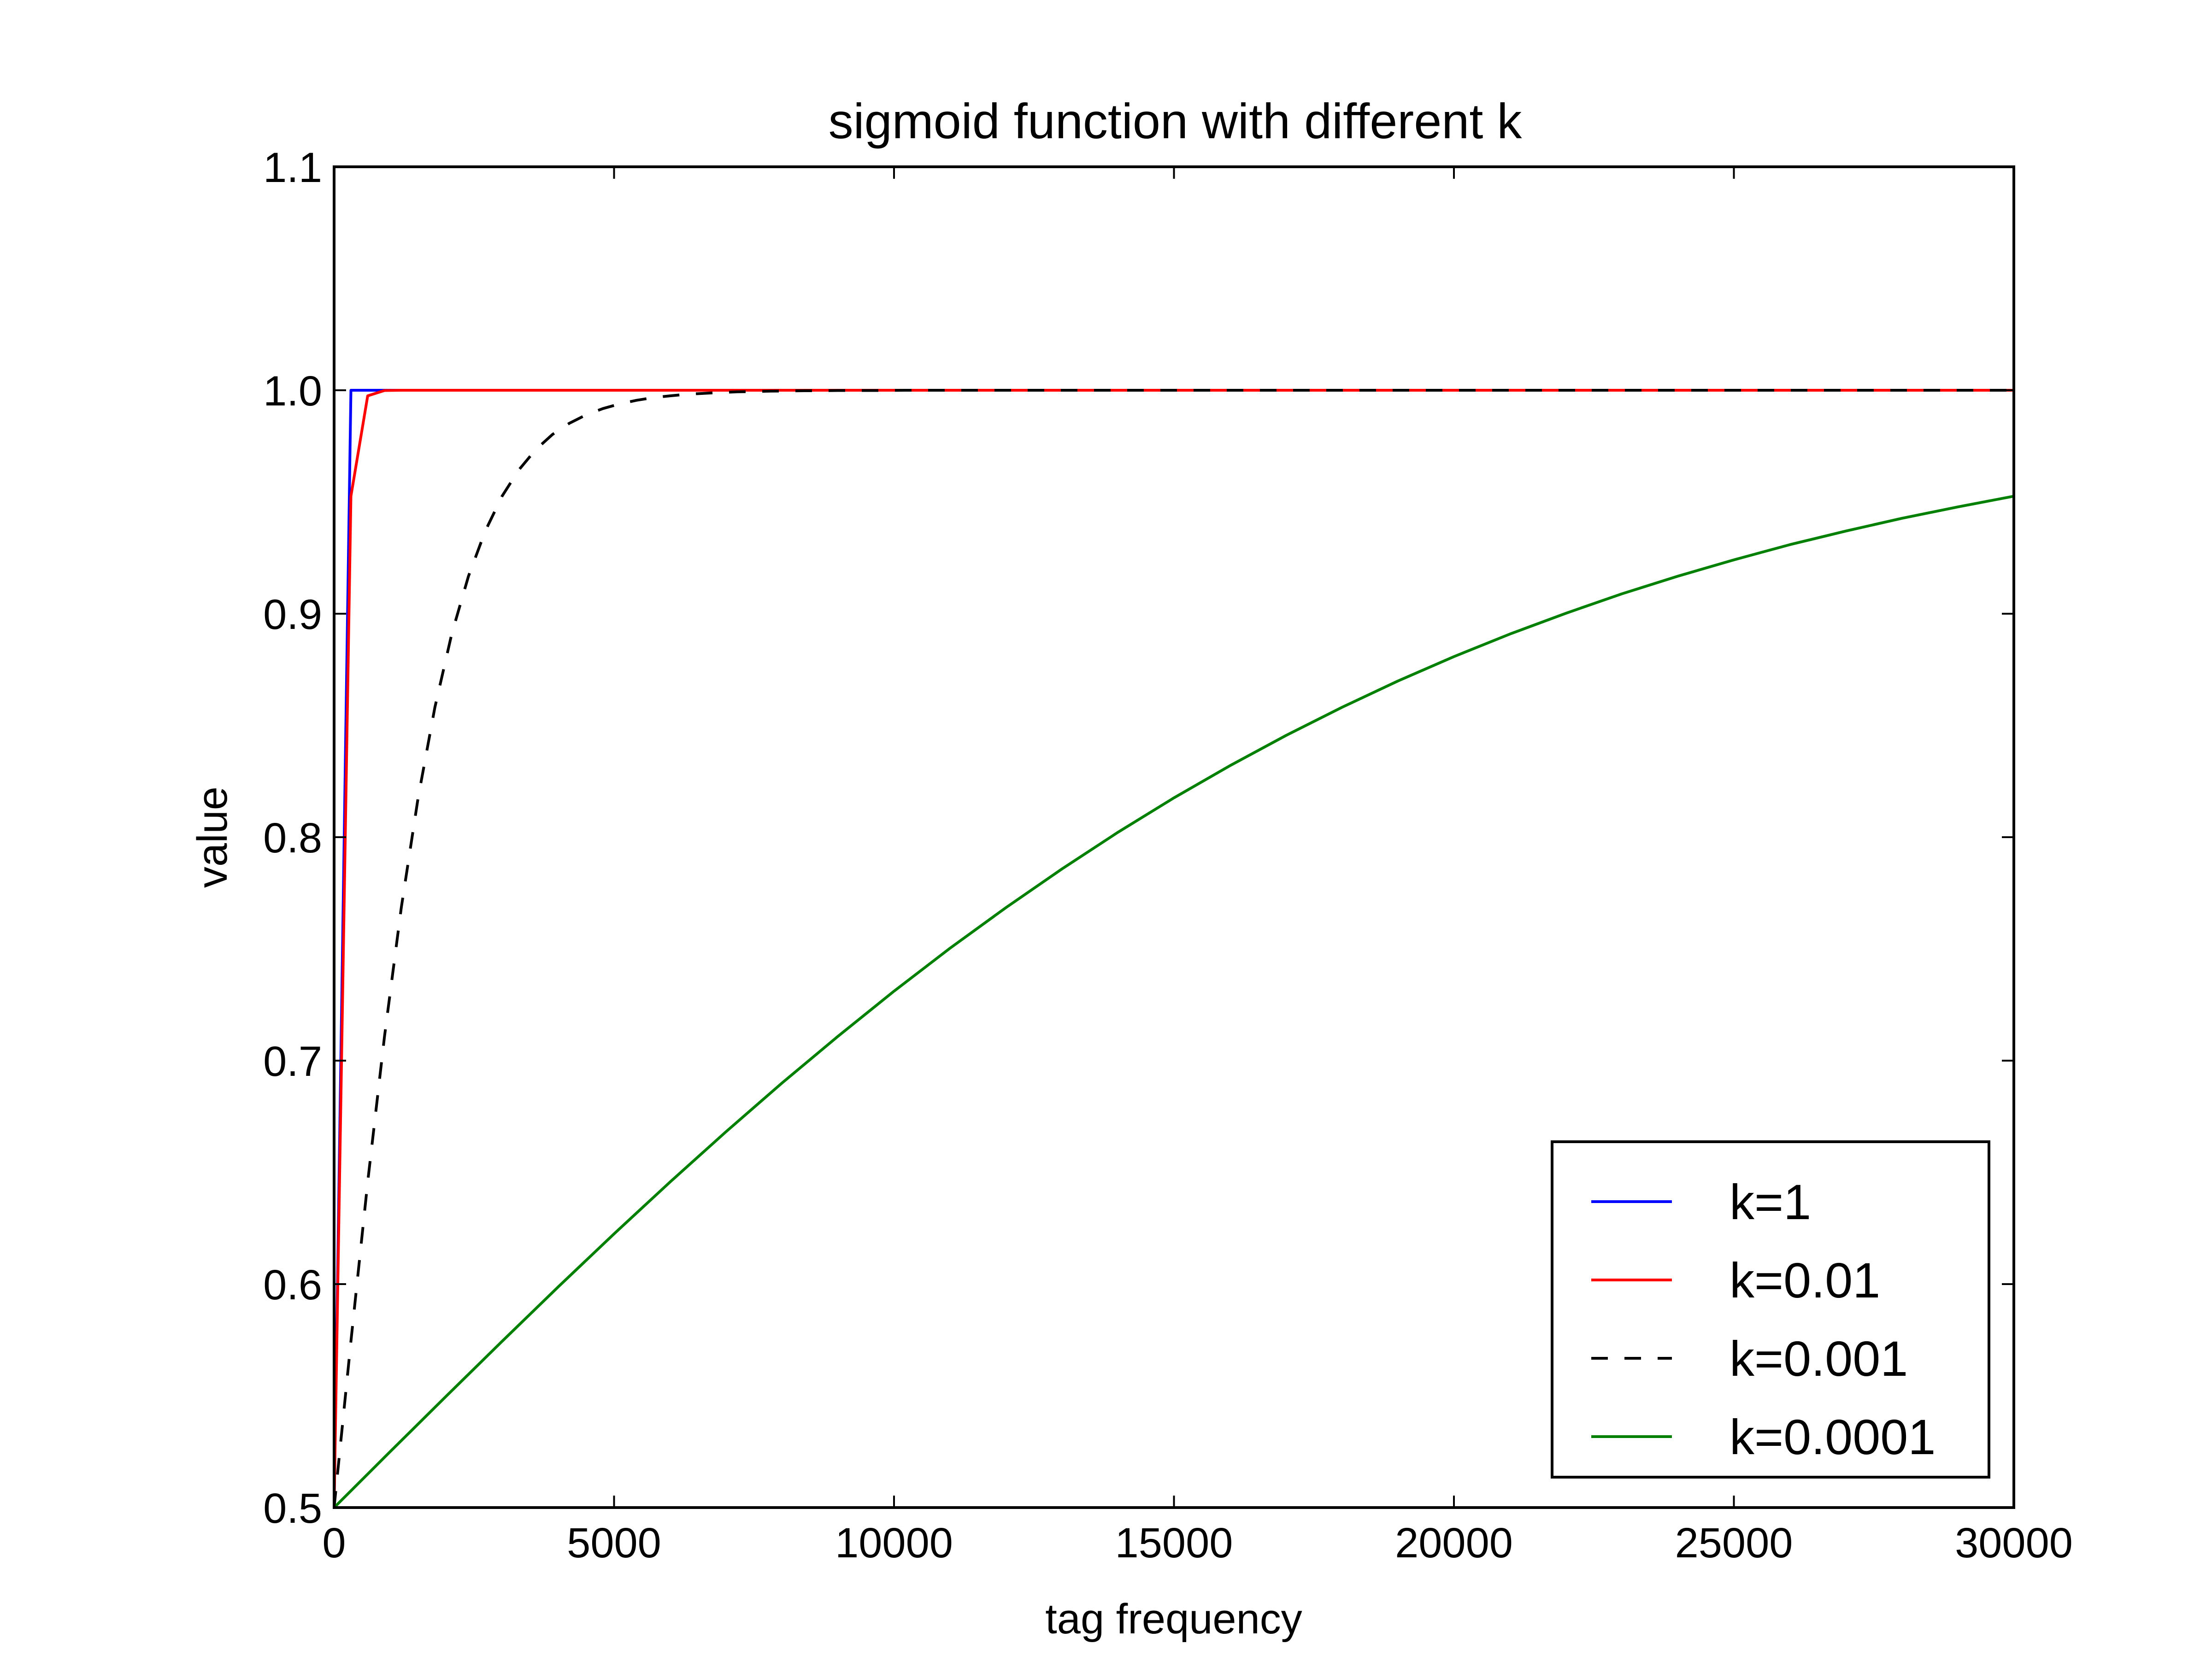  I want to click on y-tick-labels: 0.5 0.6 0.7 0.8 0.9 1.0 1.1, so click(292, 838).